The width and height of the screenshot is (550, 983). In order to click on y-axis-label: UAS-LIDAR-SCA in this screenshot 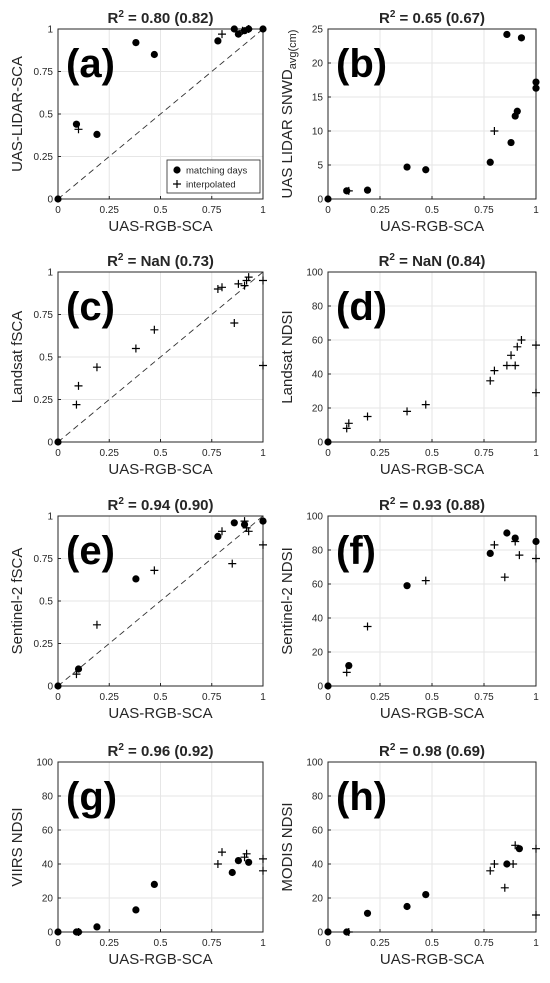, I will do `click(17, 114)`.